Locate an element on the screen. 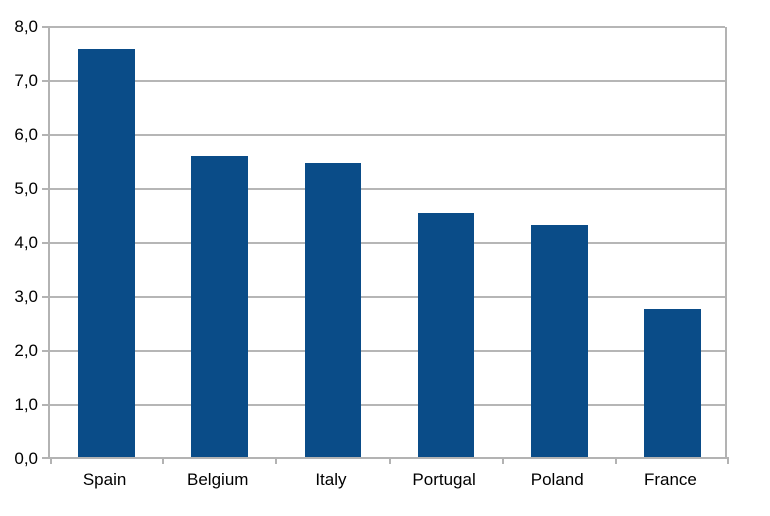 This screenshot has width=770, height=516. bar-spain is located at coordinates (106, 253).